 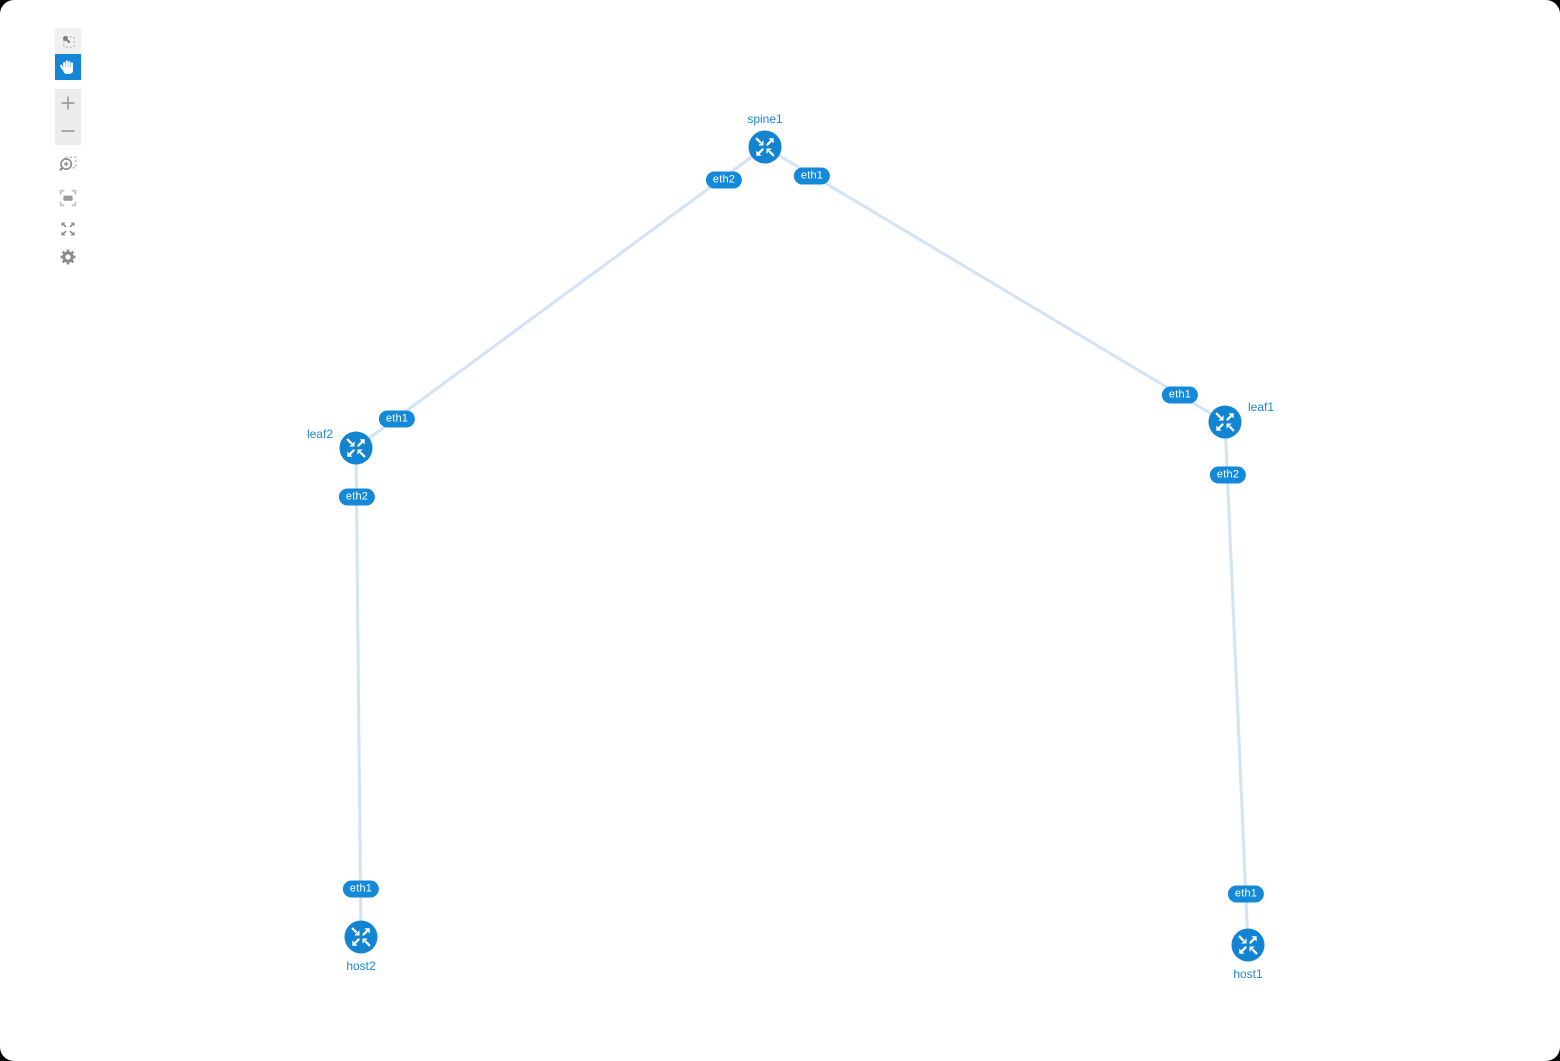 I want to click on zoom-selection-button, so click(x=68, y=165).